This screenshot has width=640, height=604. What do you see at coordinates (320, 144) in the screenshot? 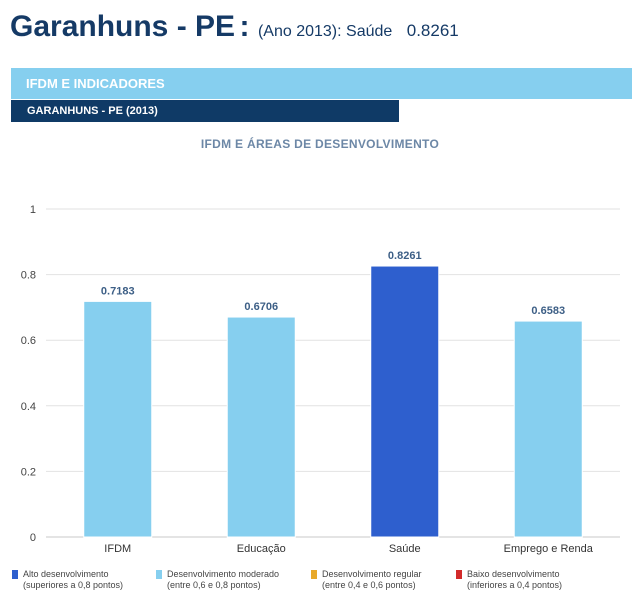
I see `chart-title: IFDM E ÁREAS DE DESENVOLVIMENTO` at bounding box center [320, 144].